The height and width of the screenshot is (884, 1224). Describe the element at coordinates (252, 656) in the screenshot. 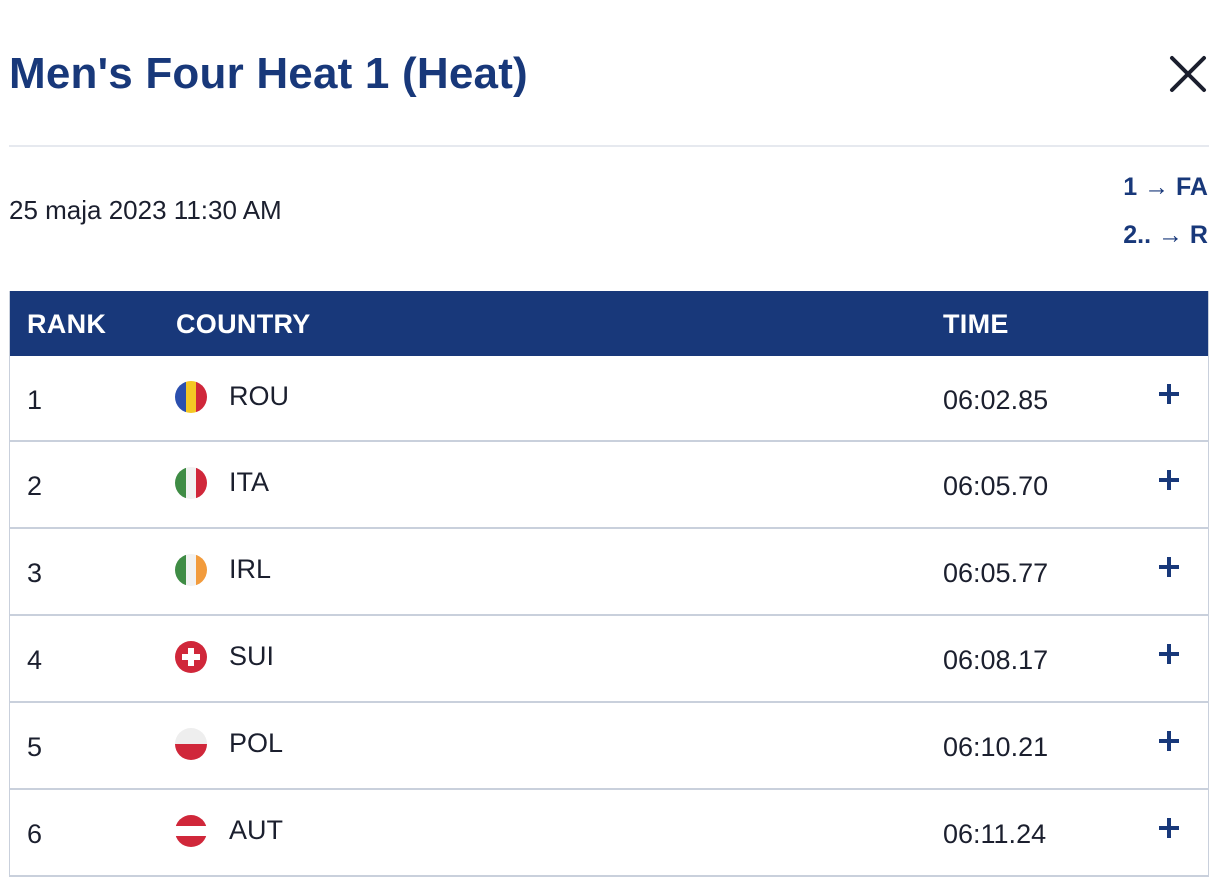

I see `country-cell: SUI` at that location.